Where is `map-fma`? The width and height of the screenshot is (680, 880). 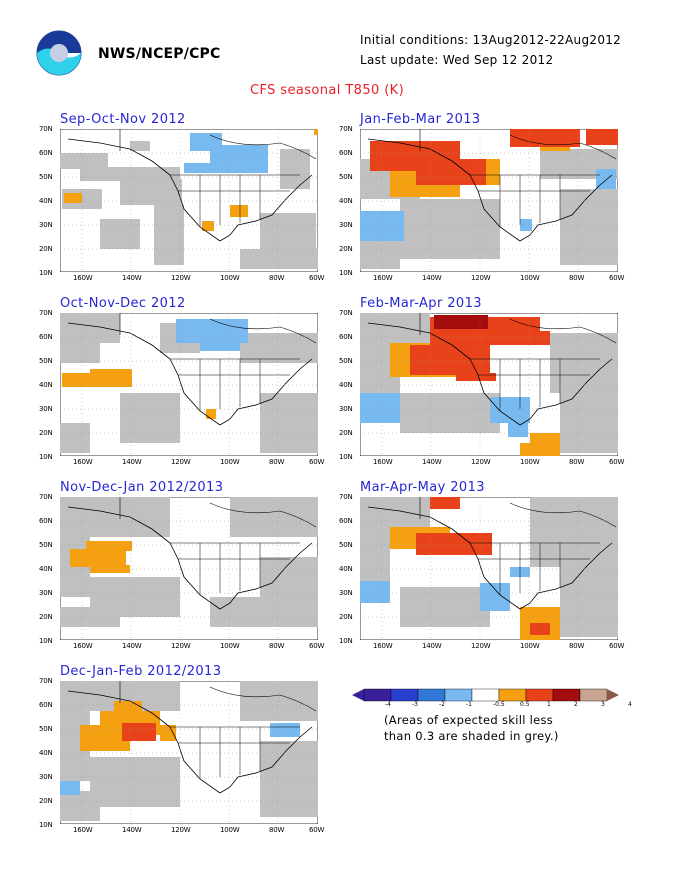 map-fma is located at coordinates (489, 384).